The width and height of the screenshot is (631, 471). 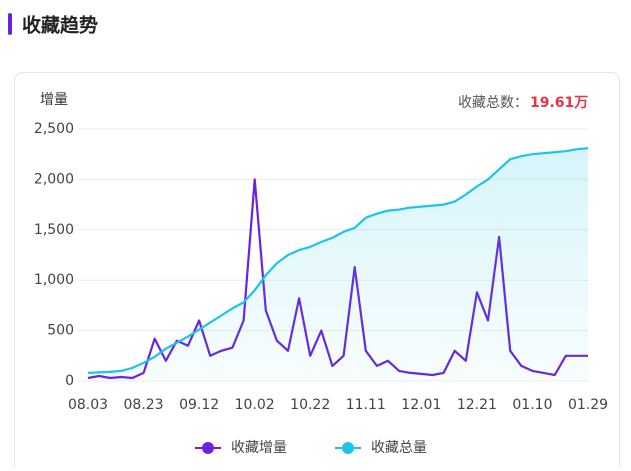 What do you see at coordinates (54, 100) in the screenshot?
I see `y-axis-label: 增量` at bounding box center [54, 100].